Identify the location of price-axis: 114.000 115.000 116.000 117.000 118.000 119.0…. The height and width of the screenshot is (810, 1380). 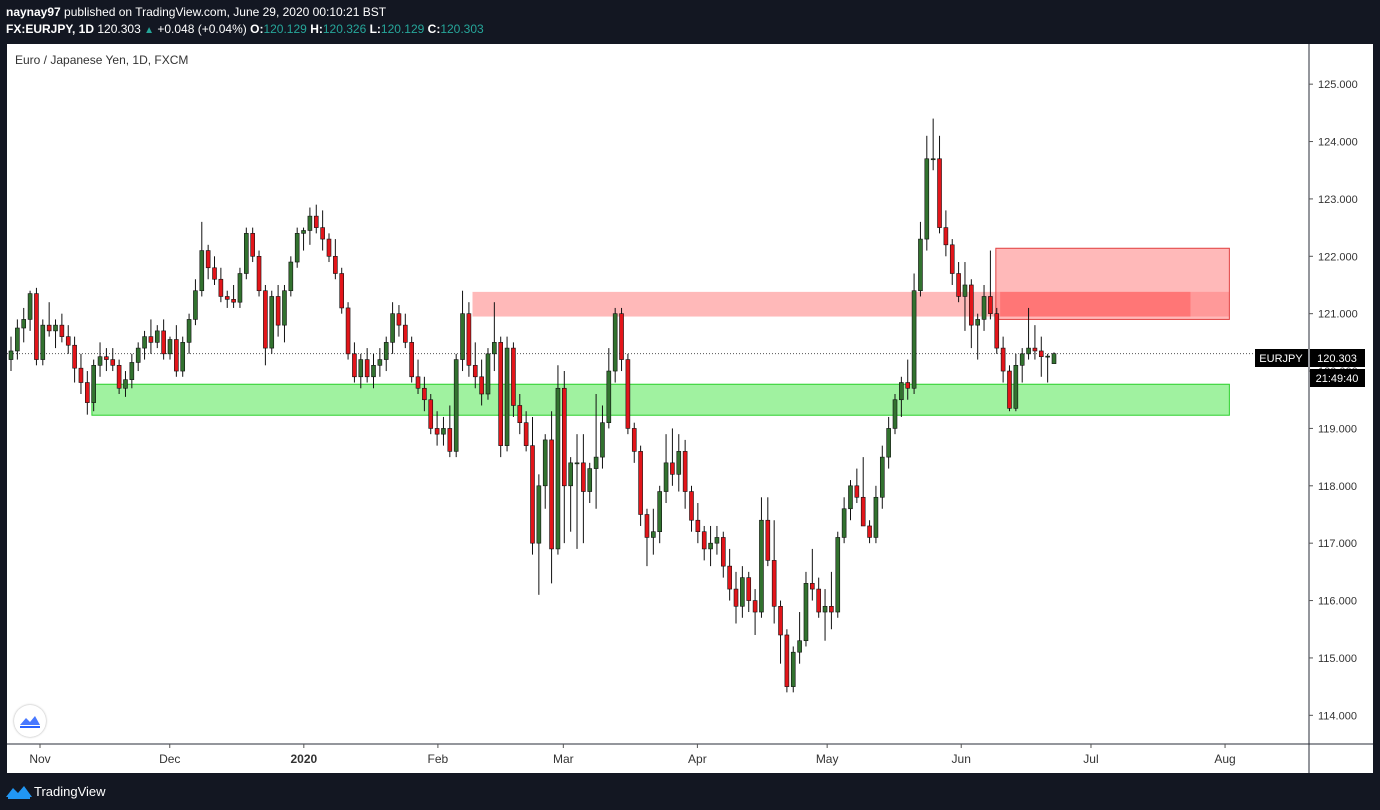
(1333, 400).